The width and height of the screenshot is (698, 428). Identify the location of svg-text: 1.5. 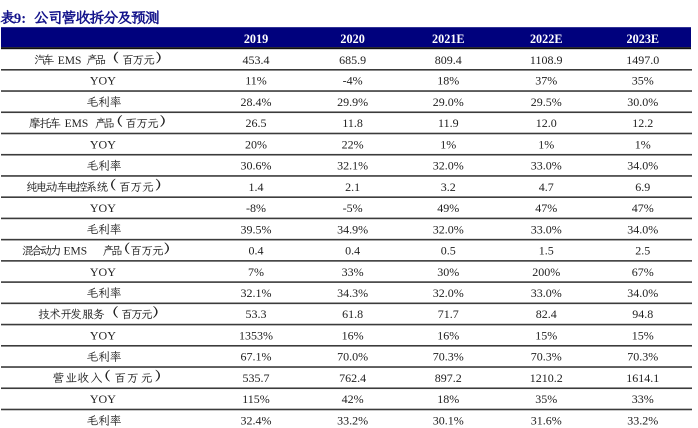
(546, 251).